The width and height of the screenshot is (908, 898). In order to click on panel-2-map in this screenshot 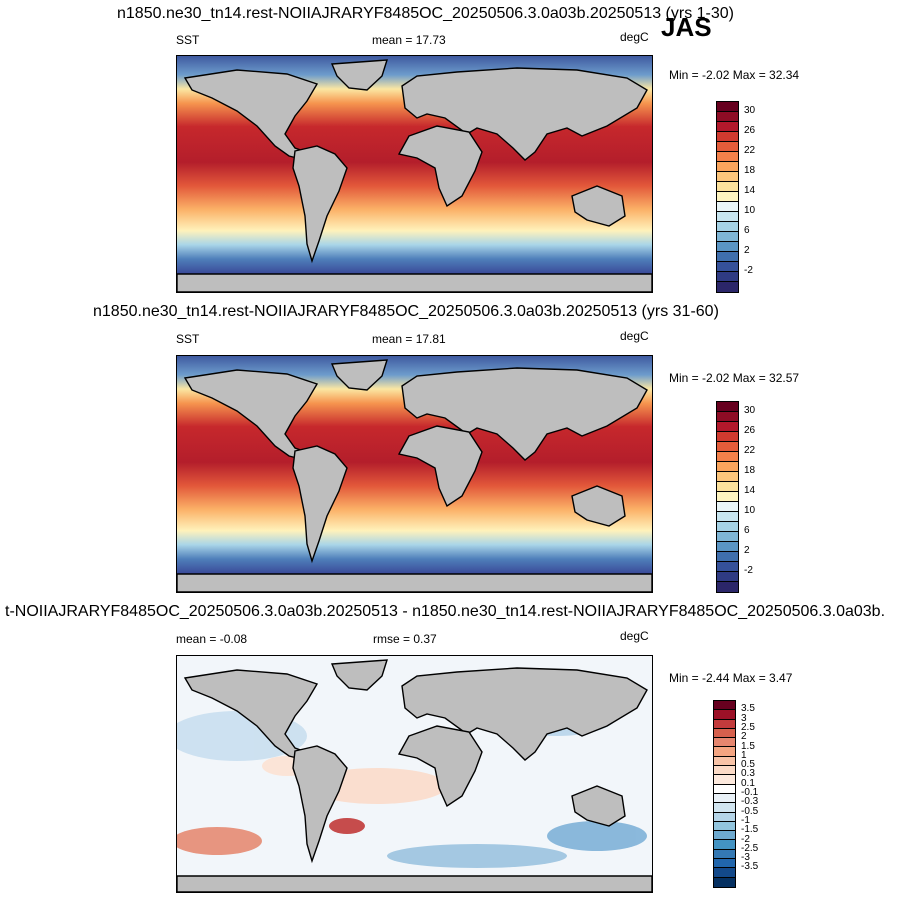, I will do `click(414, 474)`.